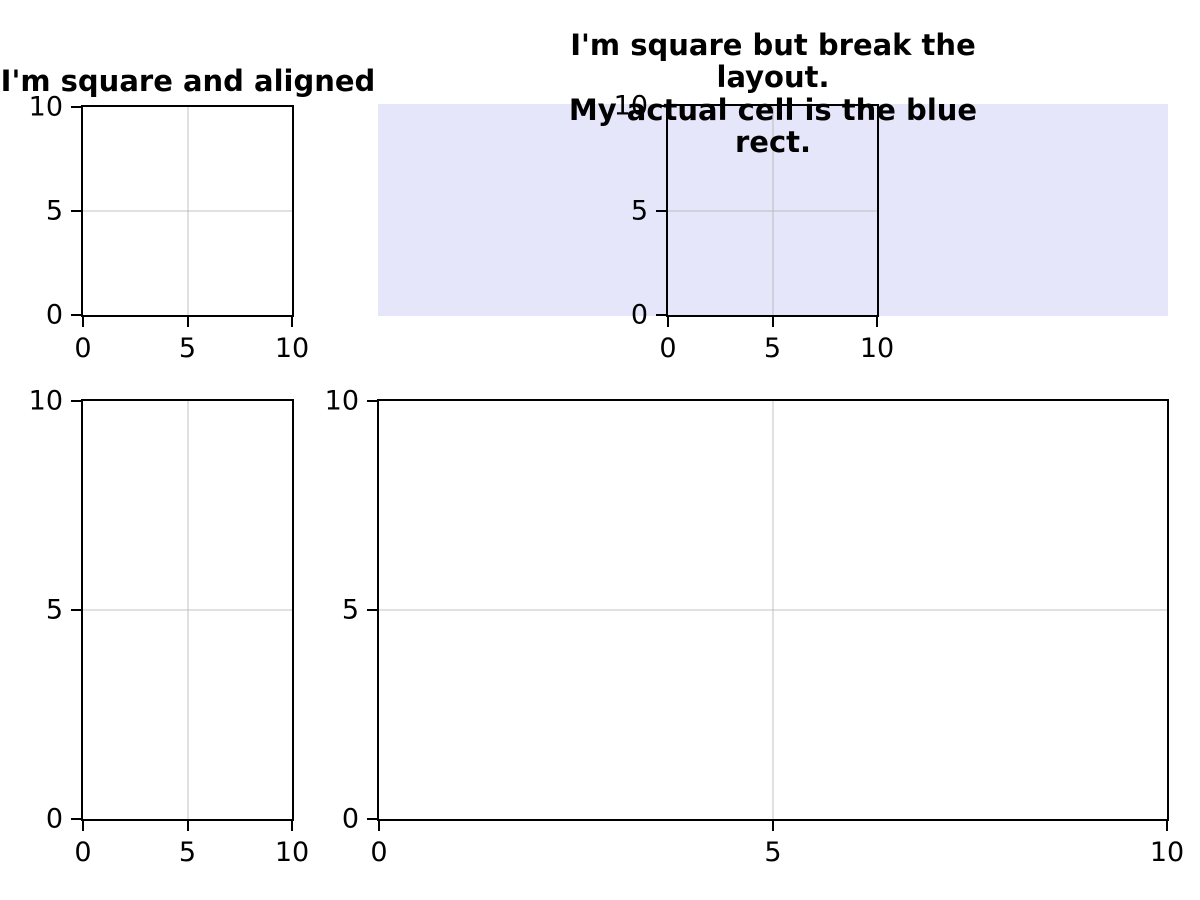 The width and height of the screenshot is (1200, 900). Describe the element at coordinates (169, 228) in the screenshot. I see `subplot-top-left-axes: 0 5 10 10 5 0` at that location.